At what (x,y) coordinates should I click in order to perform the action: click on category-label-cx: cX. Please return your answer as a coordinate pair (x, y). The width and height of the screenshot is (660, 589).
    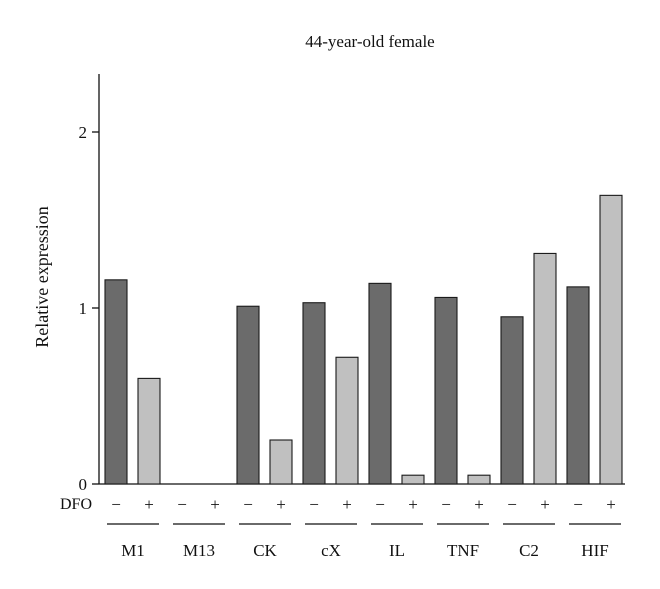
    Looking at the image, I should click on (331, 550).